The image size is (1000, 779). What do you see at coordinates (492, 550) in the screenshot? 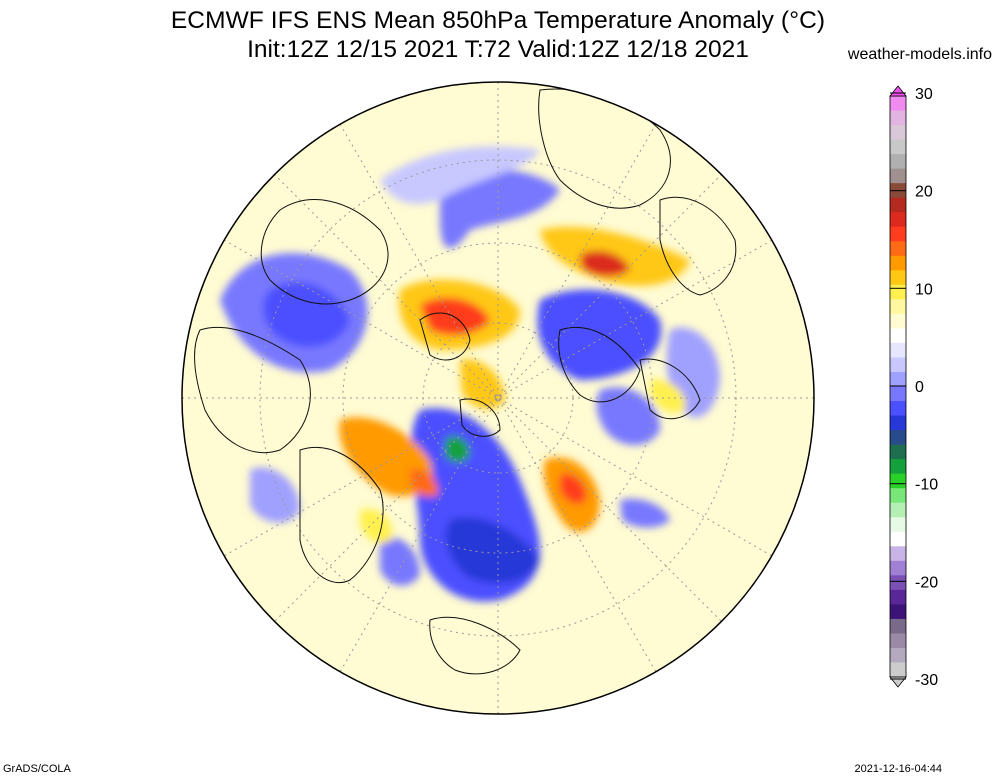
I see `cold-anomaly-pacific-core` at bounding box center [492, 550].